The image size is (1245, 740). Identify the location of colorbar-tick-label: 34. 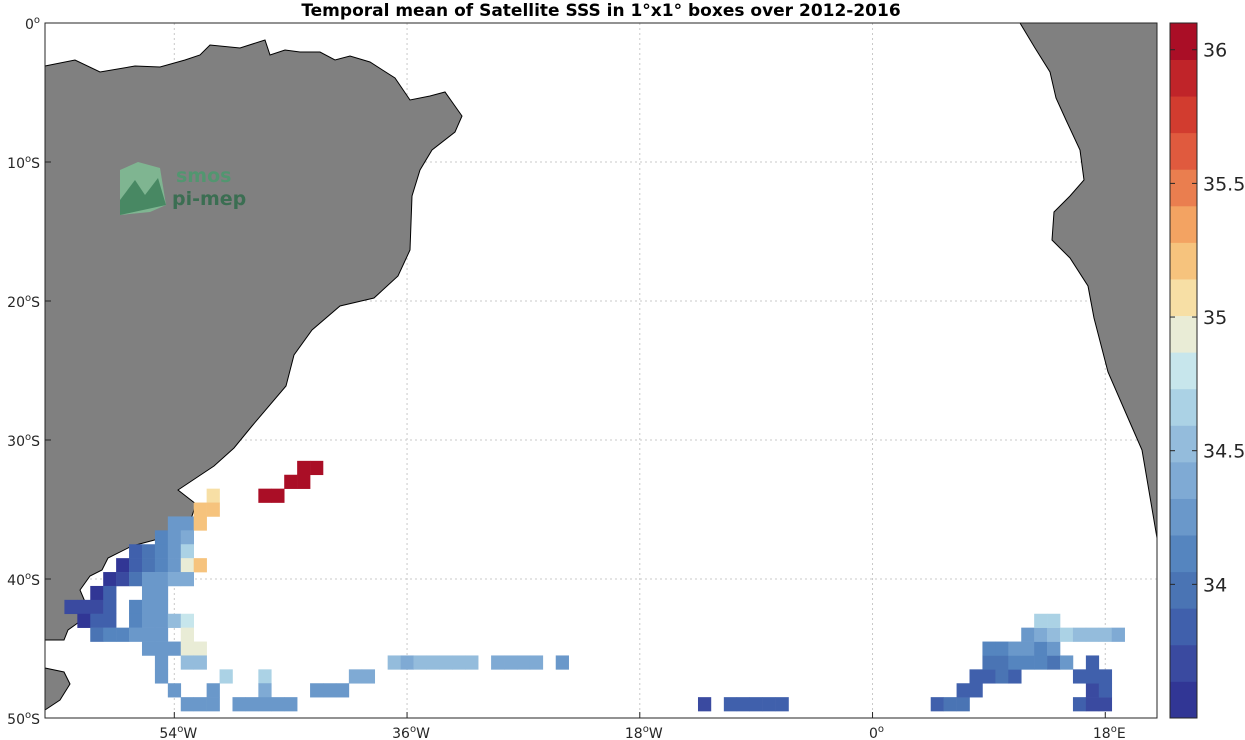
(1215, 585).